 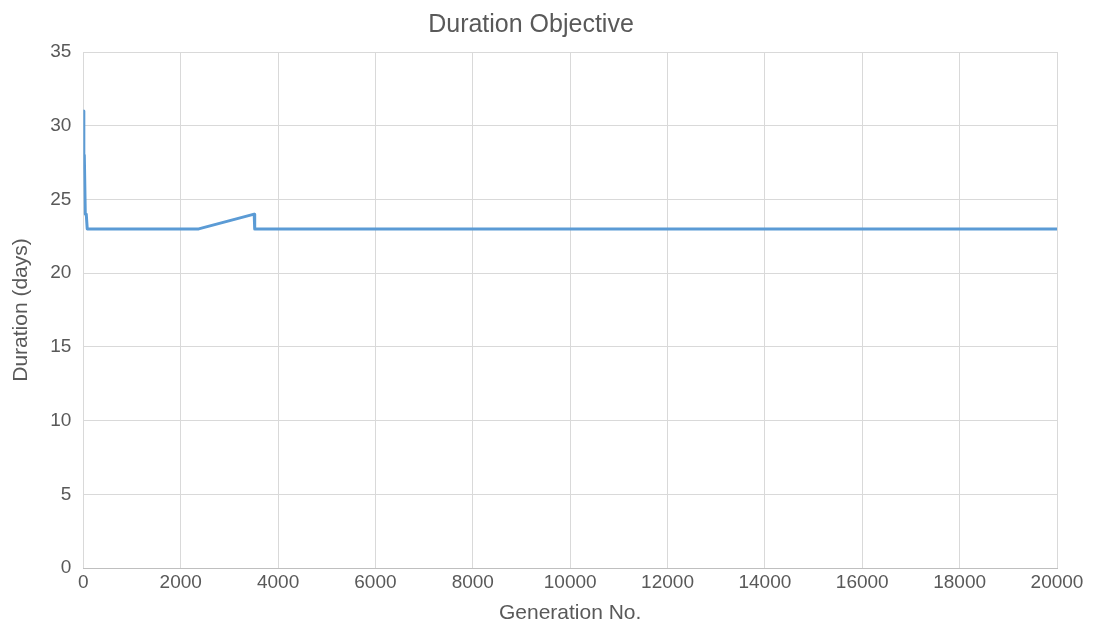 What do you see at coordinates (278, 581) in the screenshot?
I see `x-tick-label: 4000` at bounding box center [278, 581].